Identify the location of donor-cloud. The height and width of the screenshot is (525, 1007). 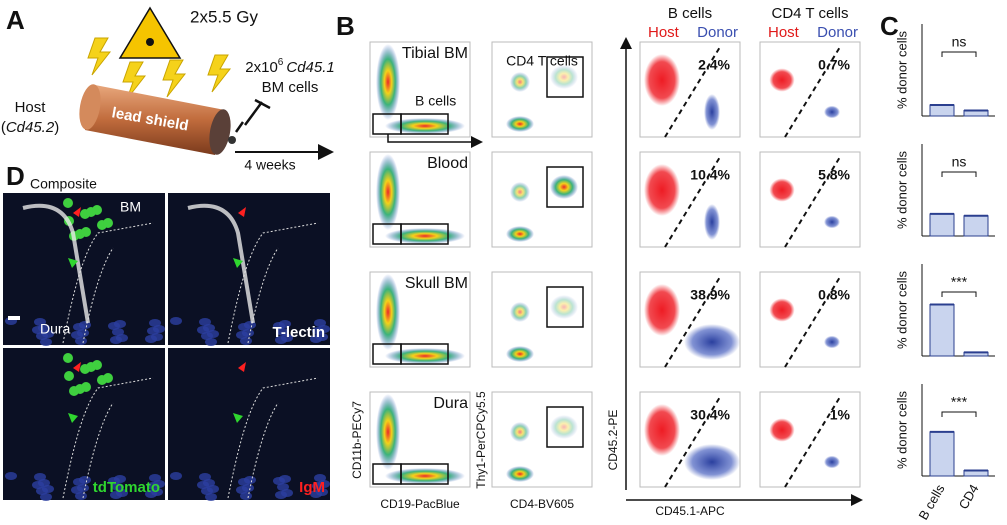
(712, 342).